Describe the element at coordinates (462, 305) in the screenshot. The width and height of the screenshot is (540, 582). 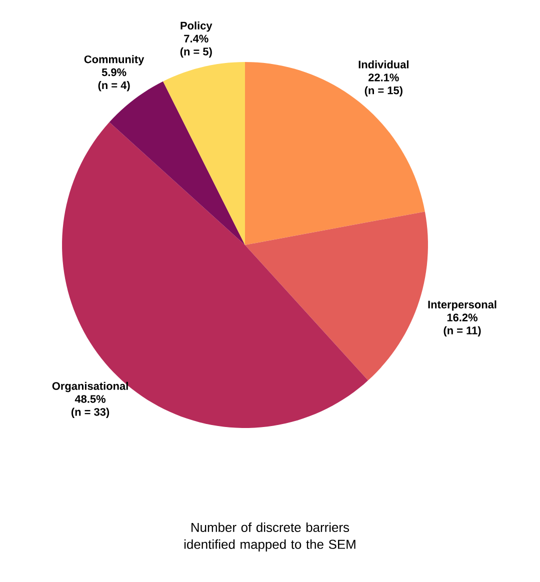
I see `slice-label: Interpersonal` at that location.